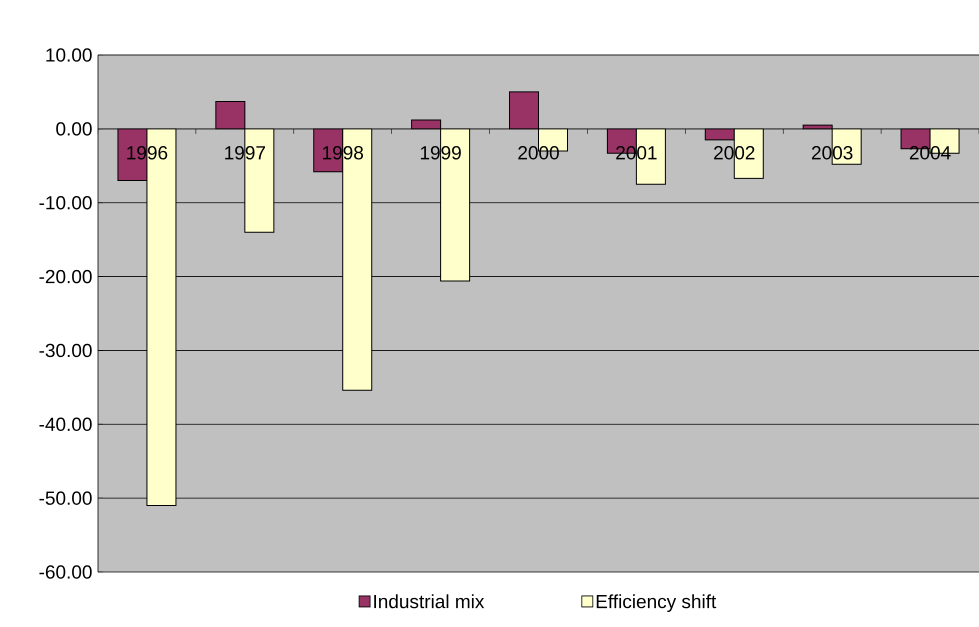  What do you see at coordinates (65, 351) in the screenshot?
I see `y-tick-label: -30.00` at bounding box center [65, 351].